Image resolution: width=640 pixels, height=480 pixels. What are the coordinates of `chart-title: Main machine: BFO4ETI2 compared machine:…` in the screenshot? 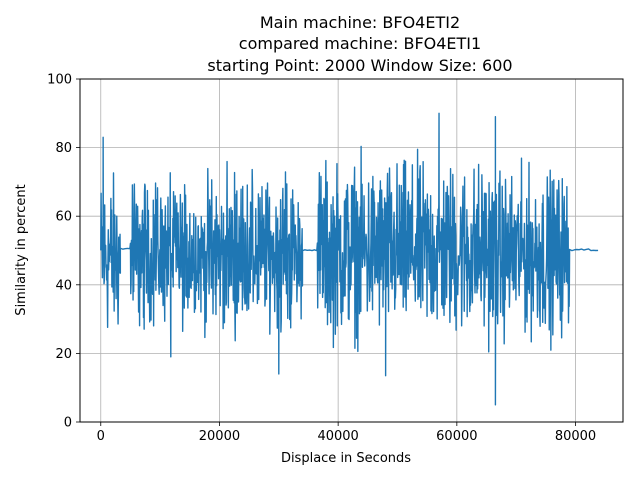 It's located at (359, 44).